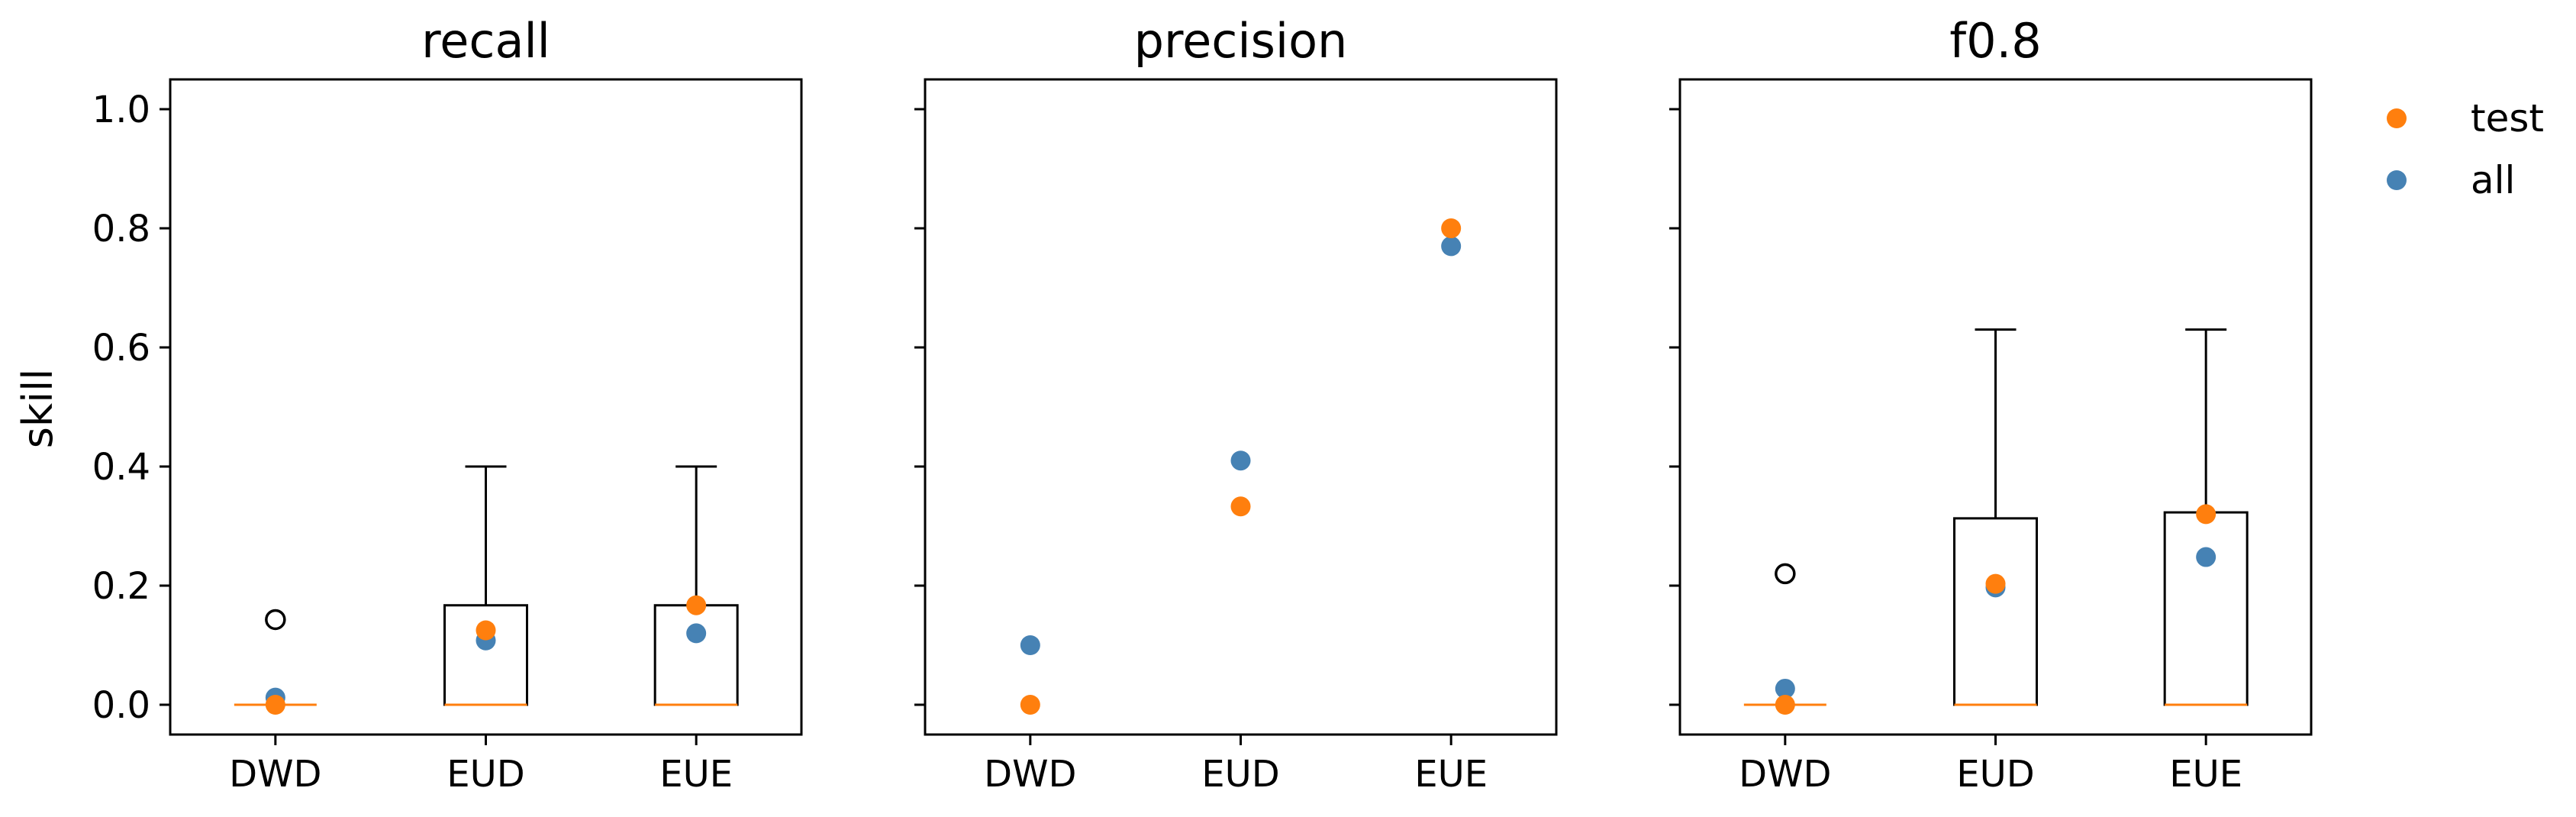  What do you see at coordinates (121, 706) in the screenshot?
I see `y-tick-label: 0.0` at bounding box center [121, 706].